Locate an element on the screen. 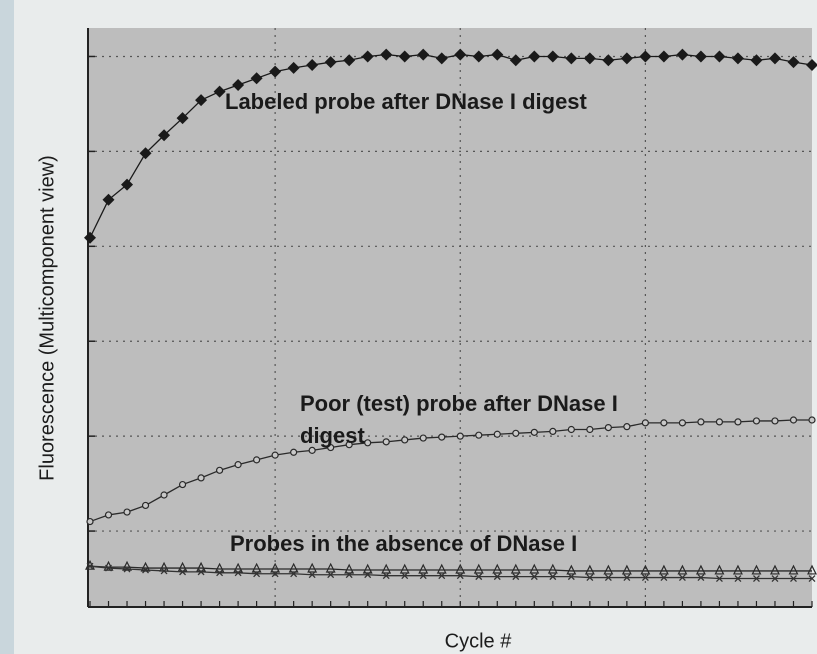 The image size is (817, 654). annotation: Poor (test) probe after DNase I is located at coordinates (459, 403).